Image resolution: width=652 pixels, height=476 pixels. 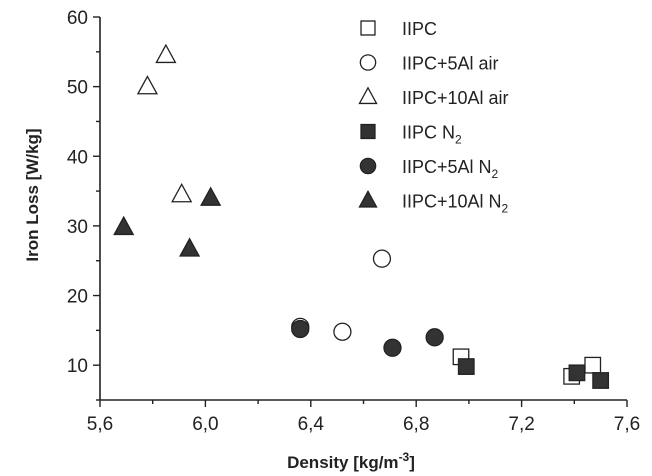 I want to click on legend-label: IIPC N2, so click(x=432, y=135).